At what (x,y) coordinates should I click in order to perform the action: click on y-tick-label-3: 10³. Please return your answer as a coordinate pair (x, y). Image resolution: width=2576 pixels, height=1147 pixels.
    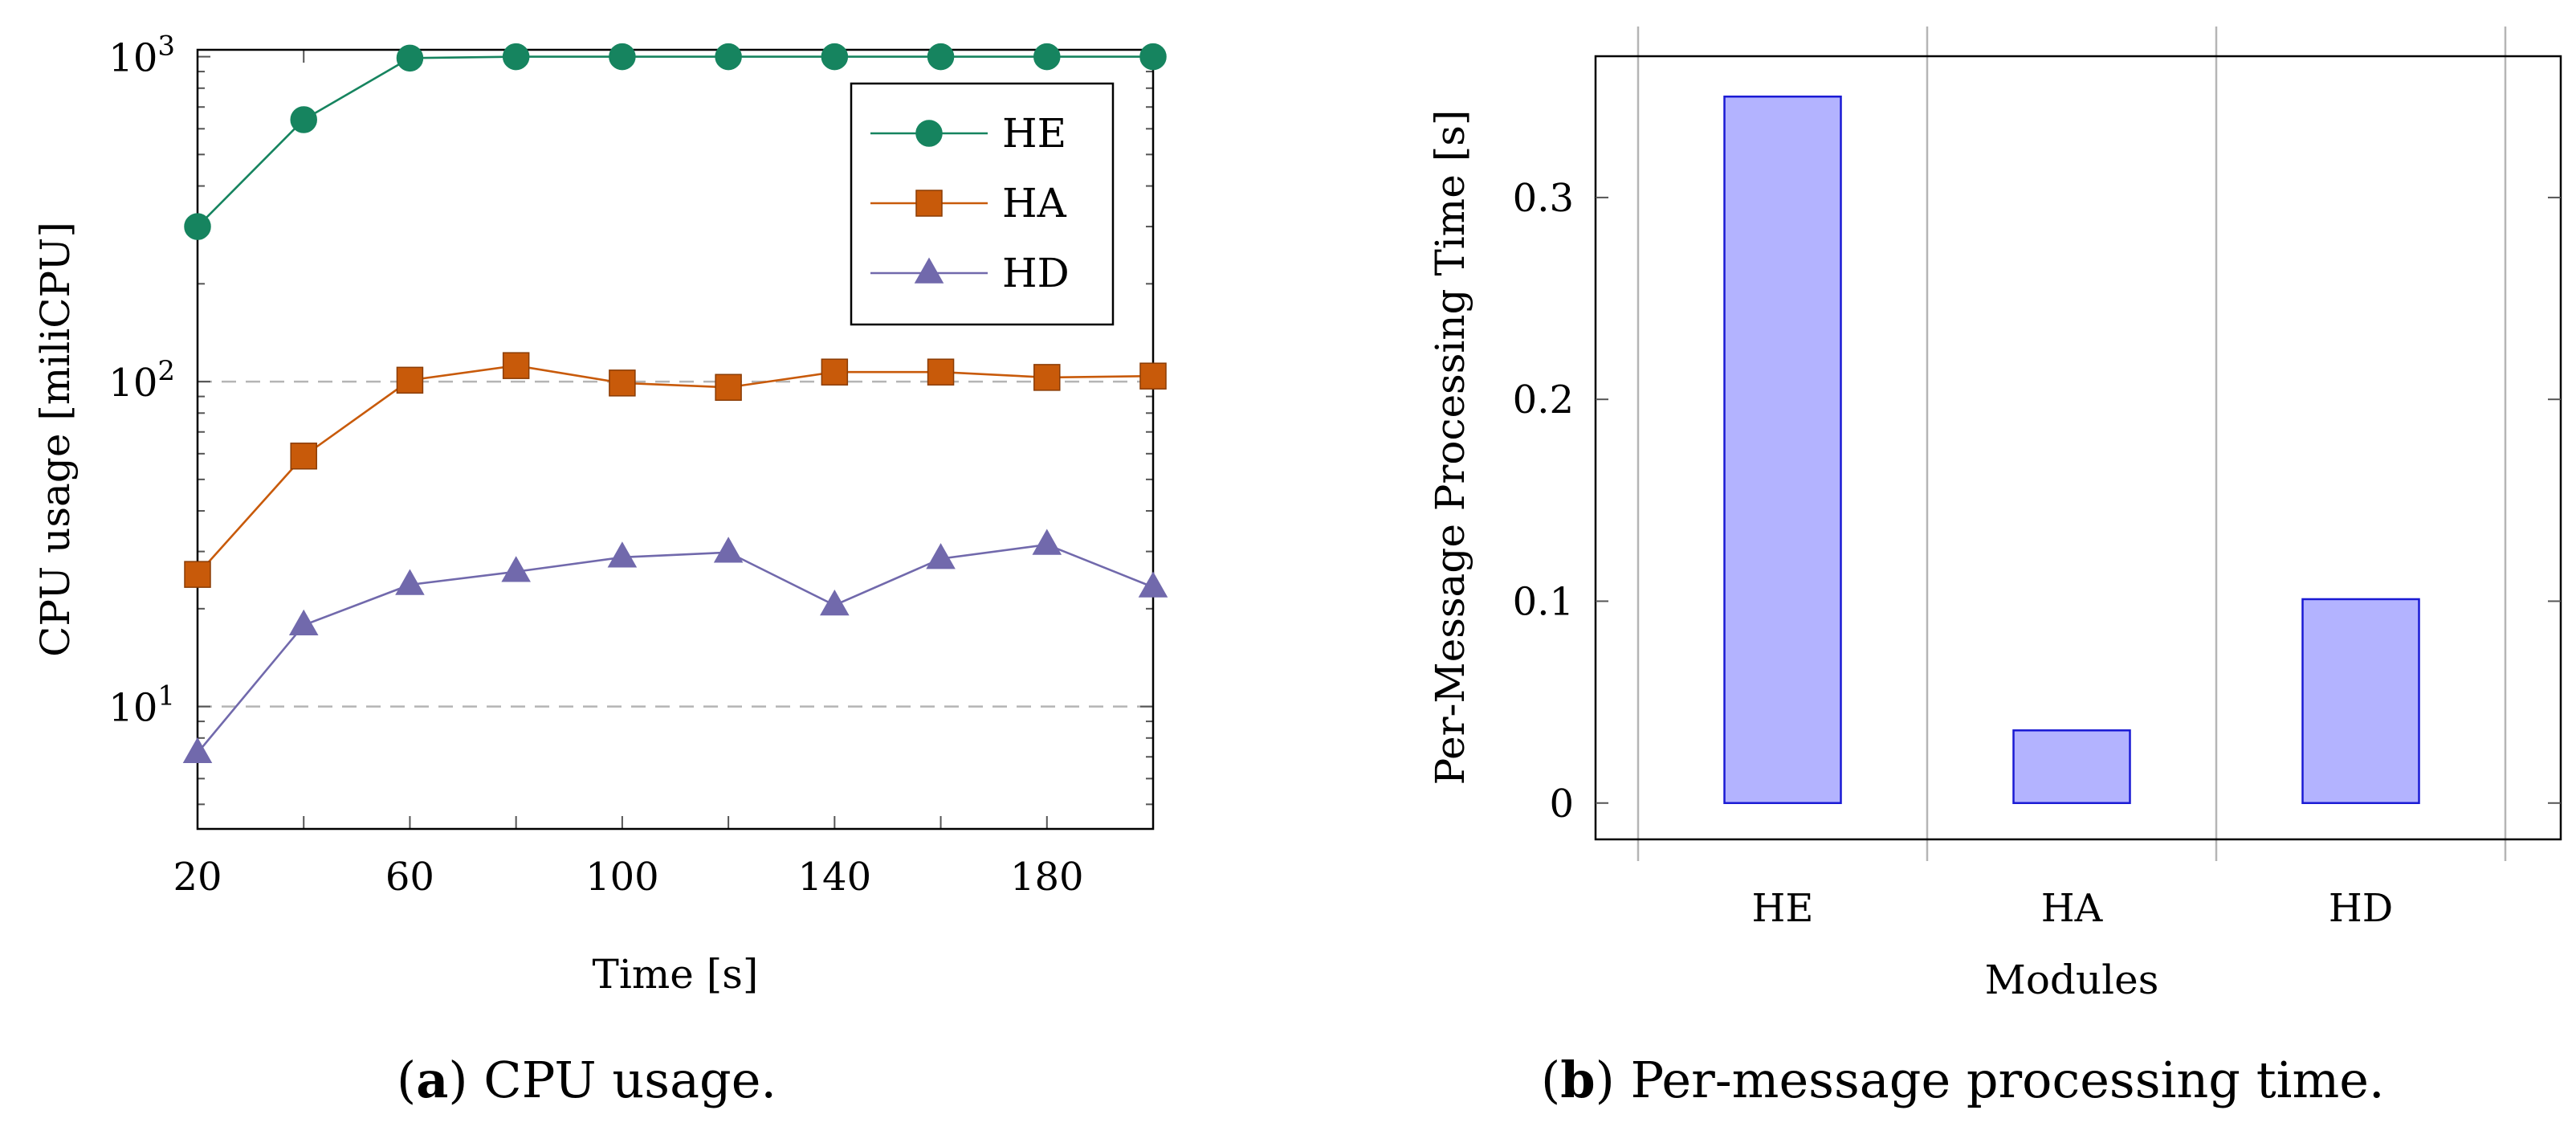
    Looking at the image, I should click on (141, 56).